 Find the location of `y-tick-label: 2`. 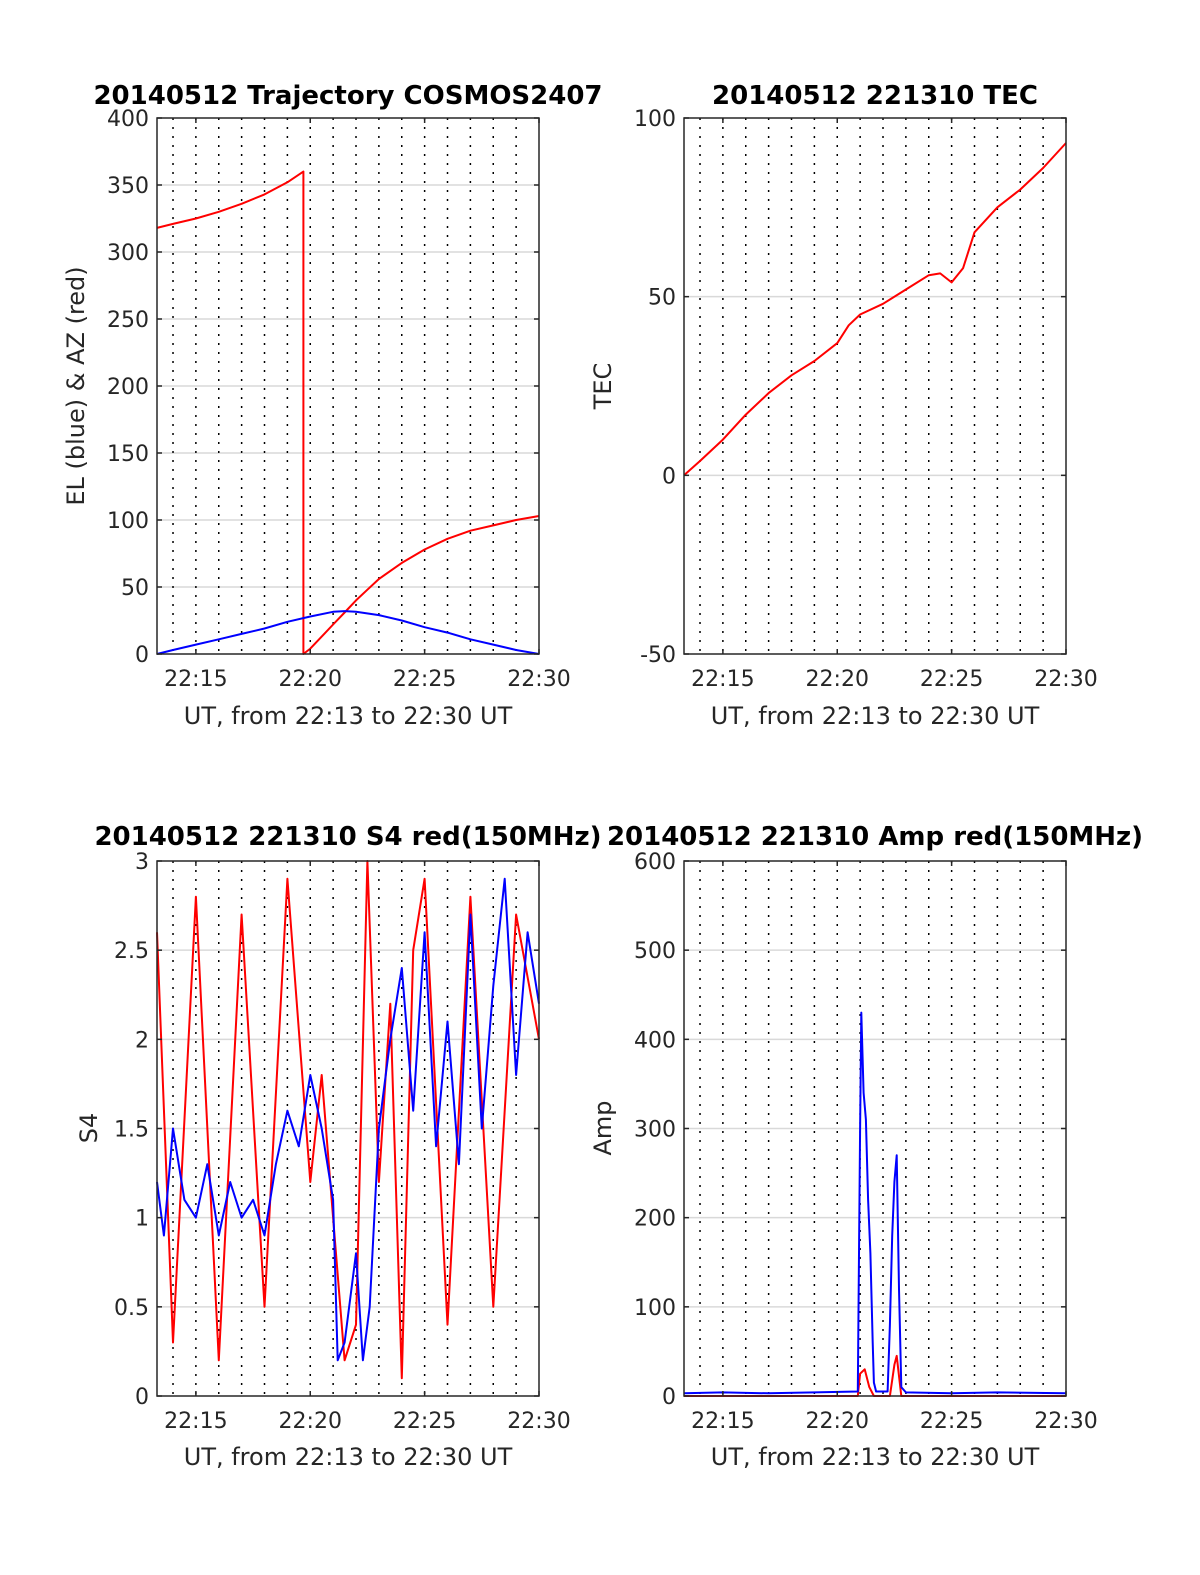

y-tick-label: 2 is located at coordinates (142, 1040).